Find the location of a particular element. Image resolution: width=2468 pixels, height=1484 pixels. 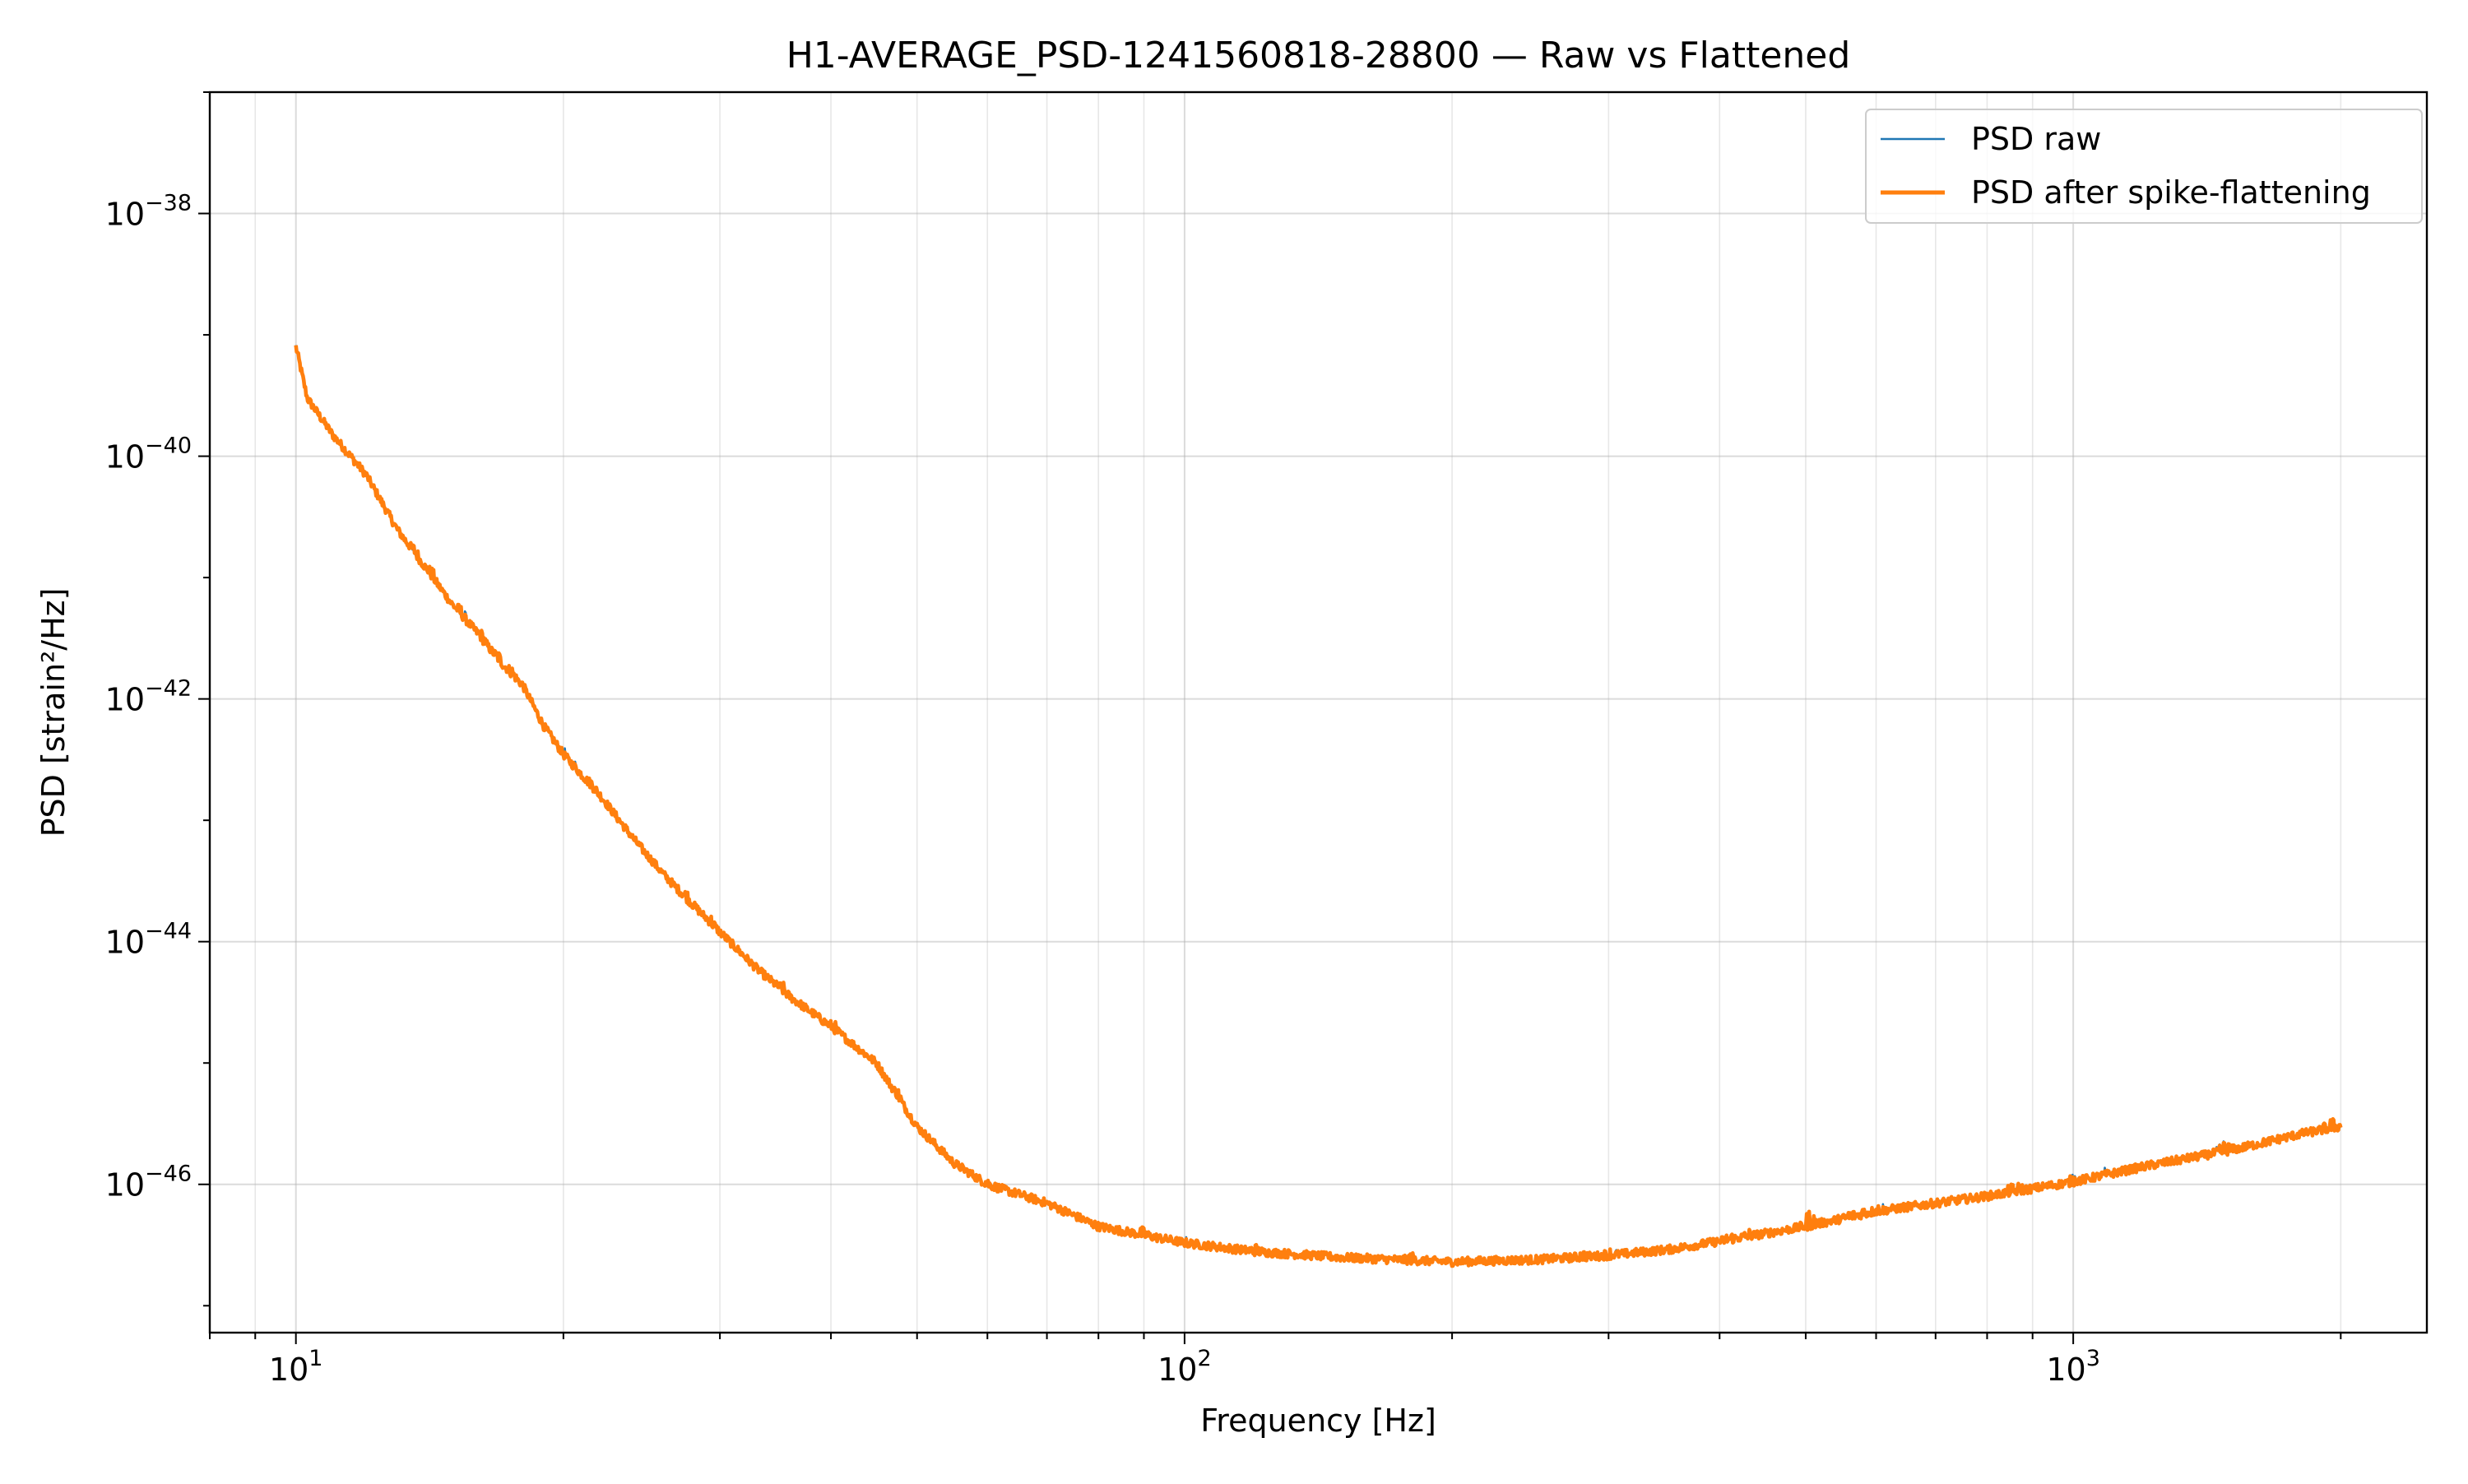

y-tick-label: 10−46 is located at coordinates (148, 1182).